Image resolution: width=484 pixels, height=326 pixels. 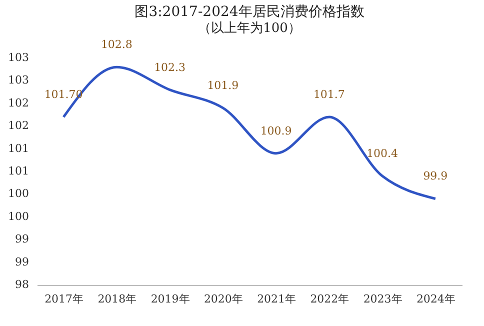 I want to click on x-tick-label: 2019年, so click(x=170, y=299).